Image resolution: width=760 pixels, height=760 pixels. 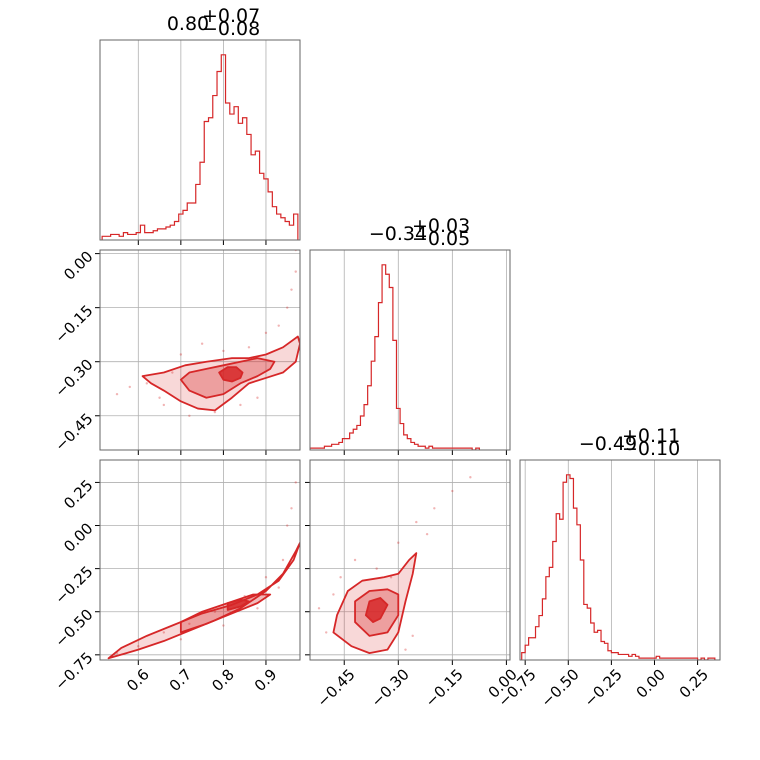 What do you see at coordinates (223, 680) in the screenshot?
I see `x-tick-label-0-2: 0.8` at bounding box center [223, 680].